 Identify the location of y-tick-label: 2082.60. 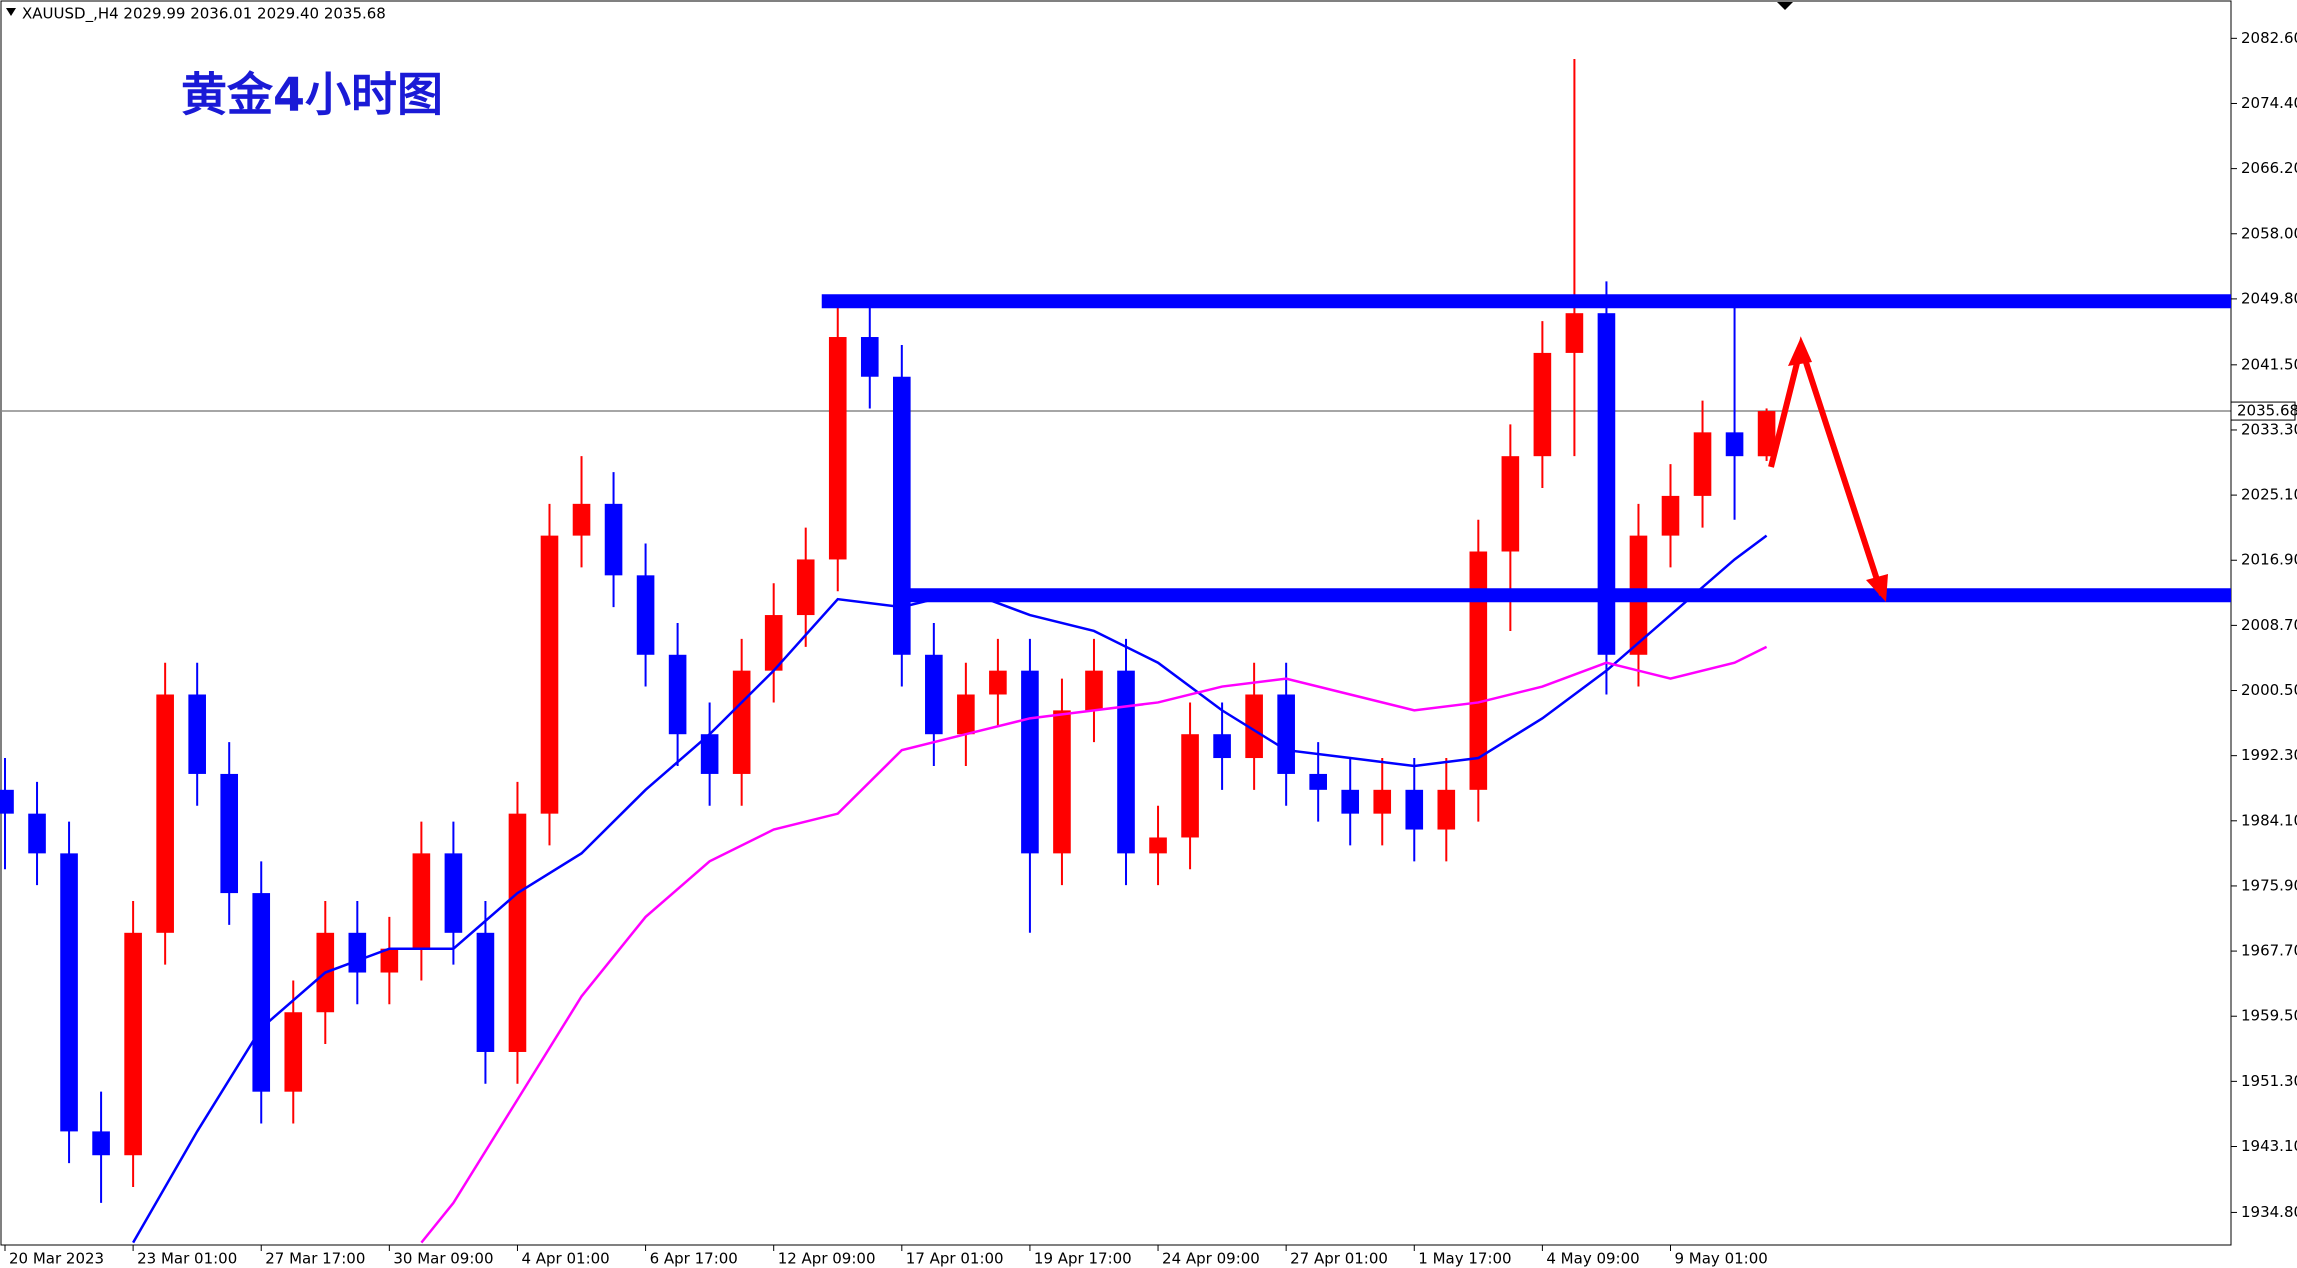
(2269, 38).